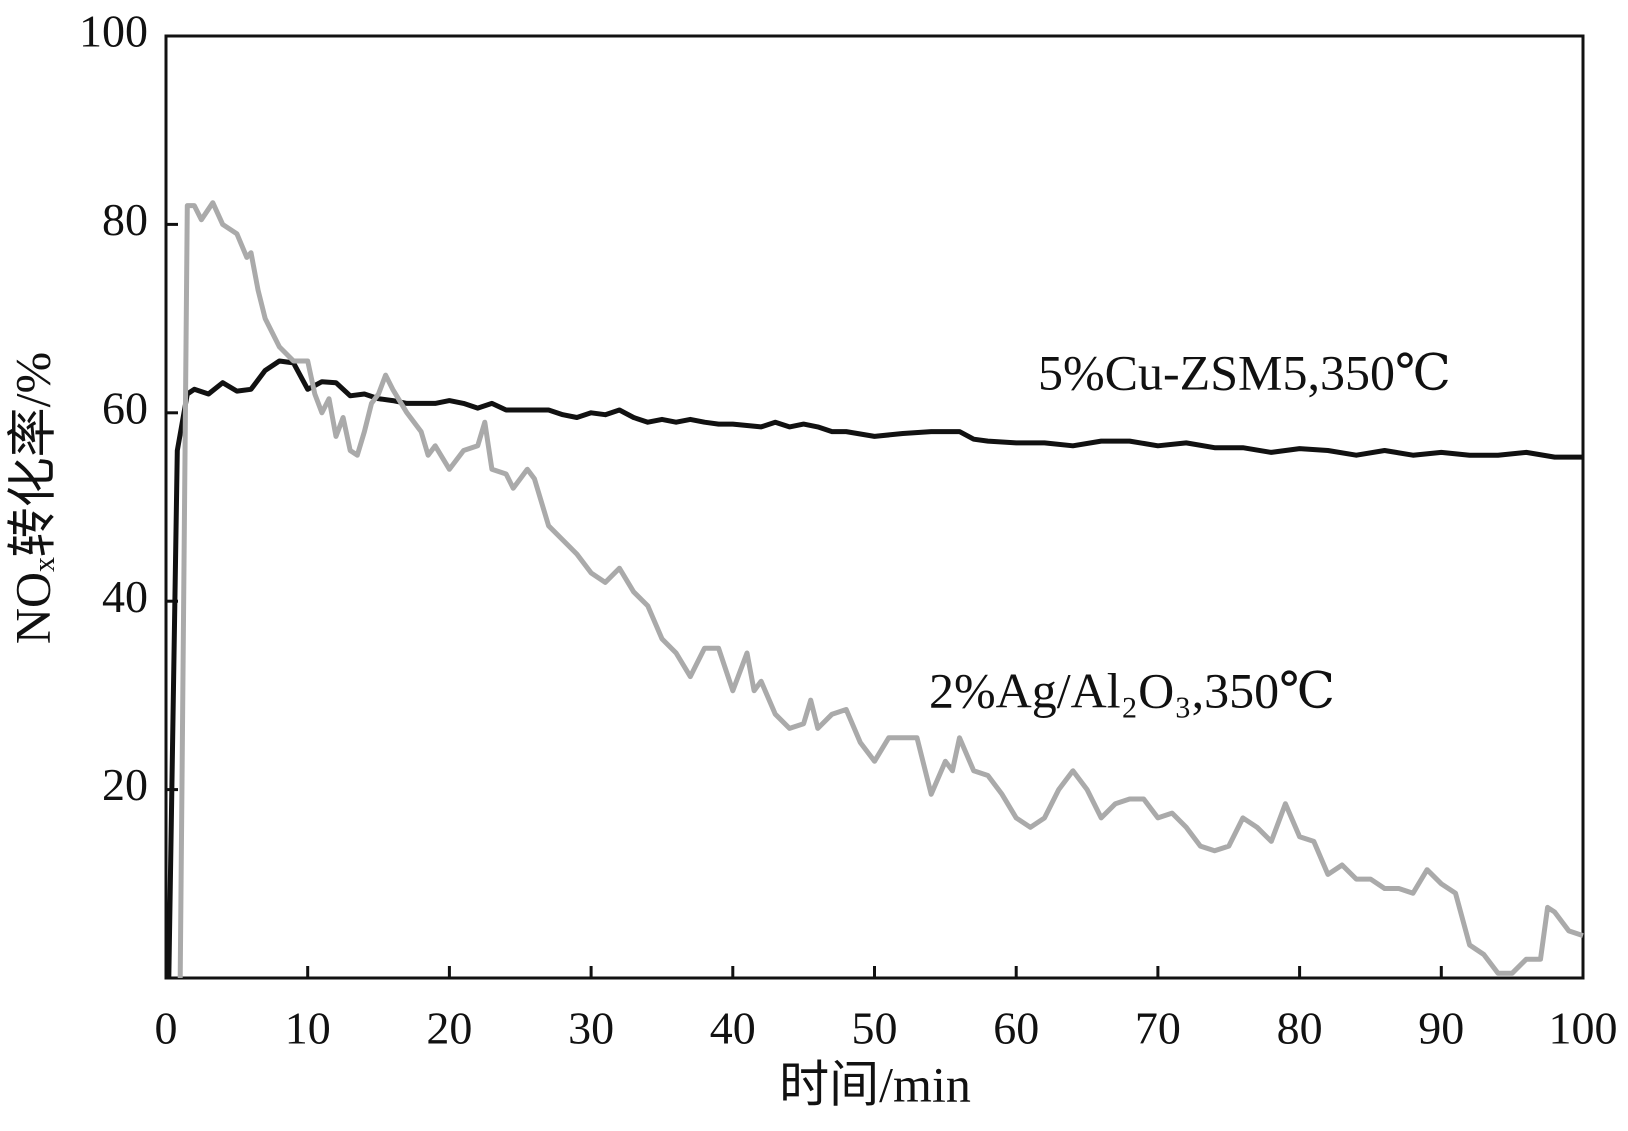  Describe the element at coordinates (113, 31) in the screenshot. I see `y-tick-label: 100` at that location.